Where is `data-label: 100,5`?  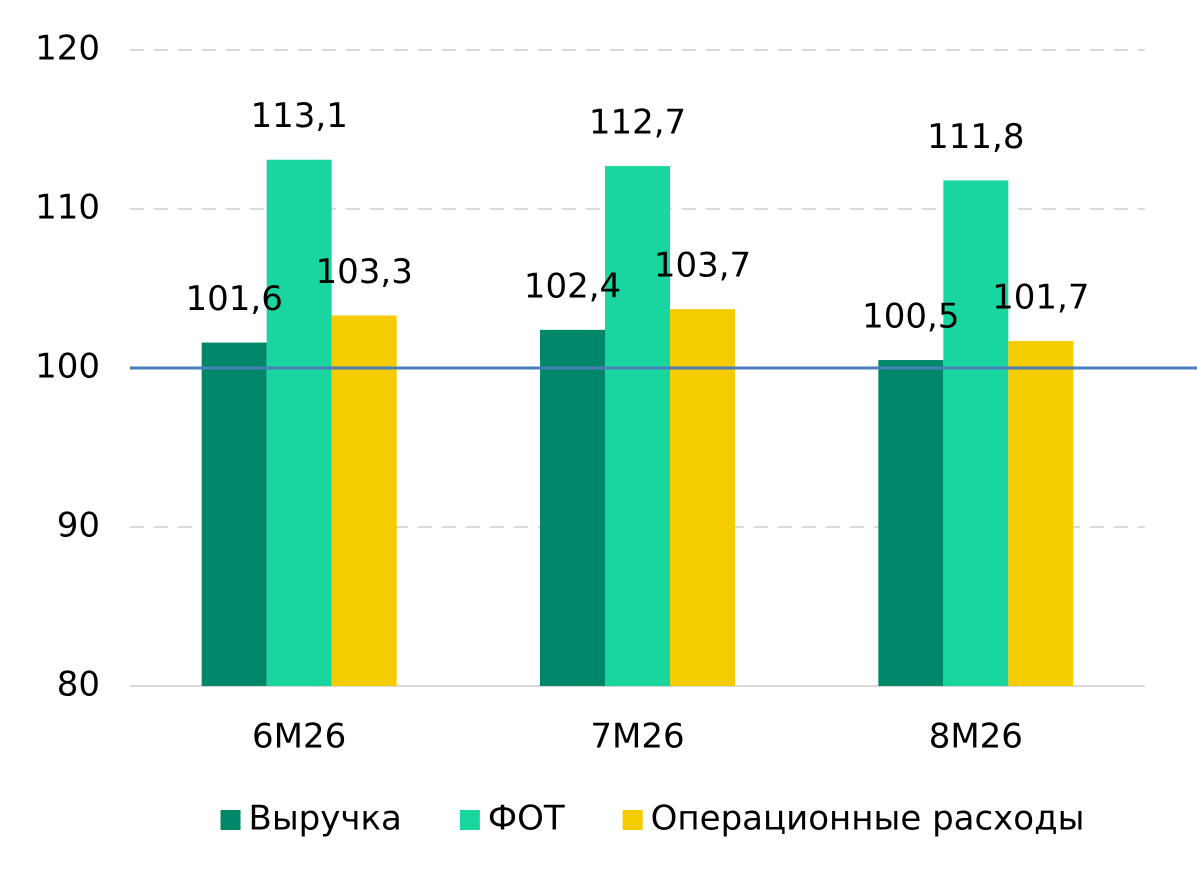 data-label: 100,5 is located at coordinates (910, 317).